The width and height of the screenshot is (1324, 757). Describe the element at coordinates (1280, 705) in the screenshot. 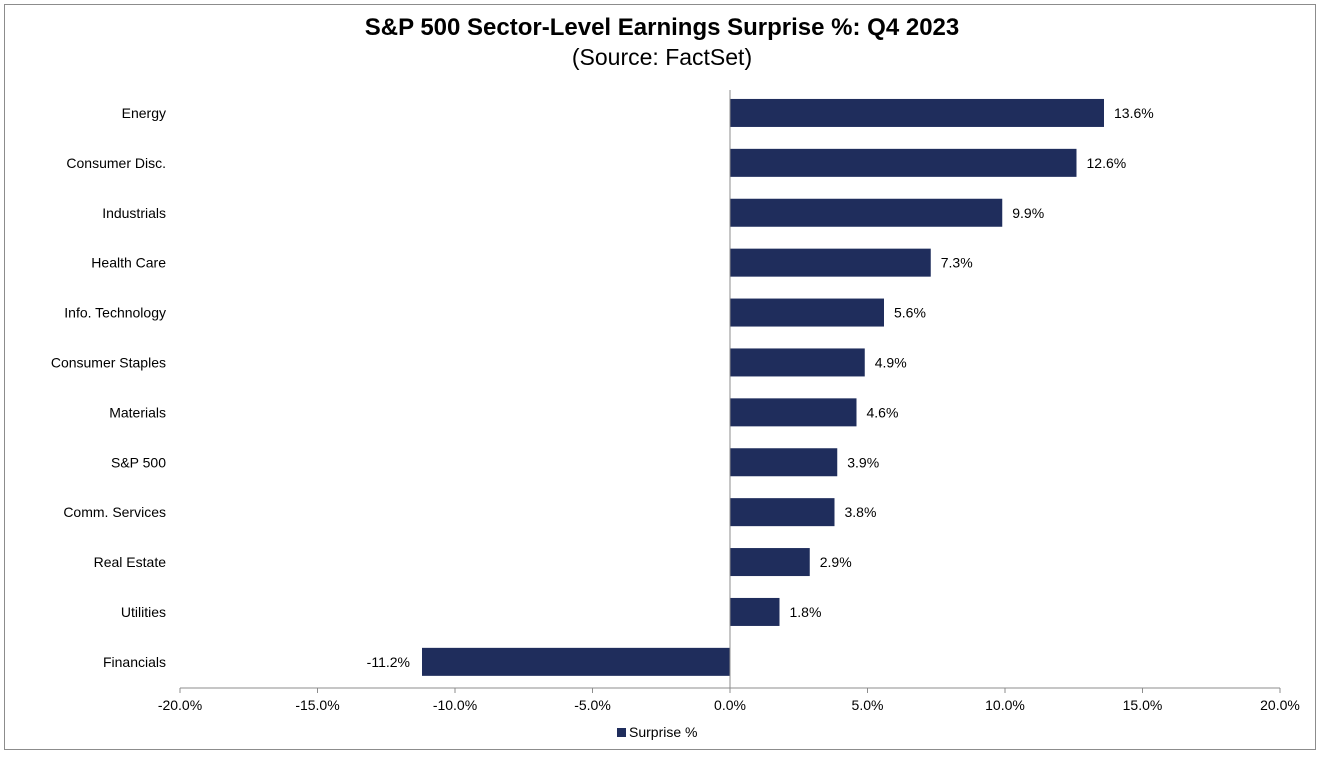

I see `x-tick-label: 20.0%` at that location.